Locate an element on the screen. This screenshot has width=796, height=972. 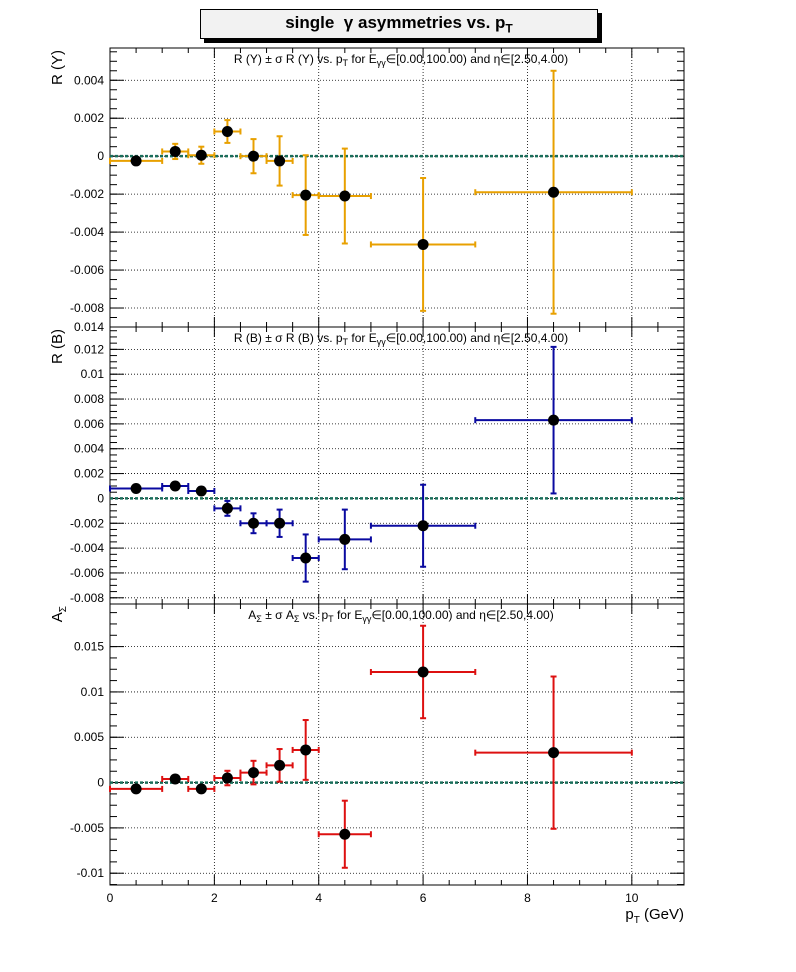
x-axis-label-unit: (GeV) is located at coordinates (662, 914).